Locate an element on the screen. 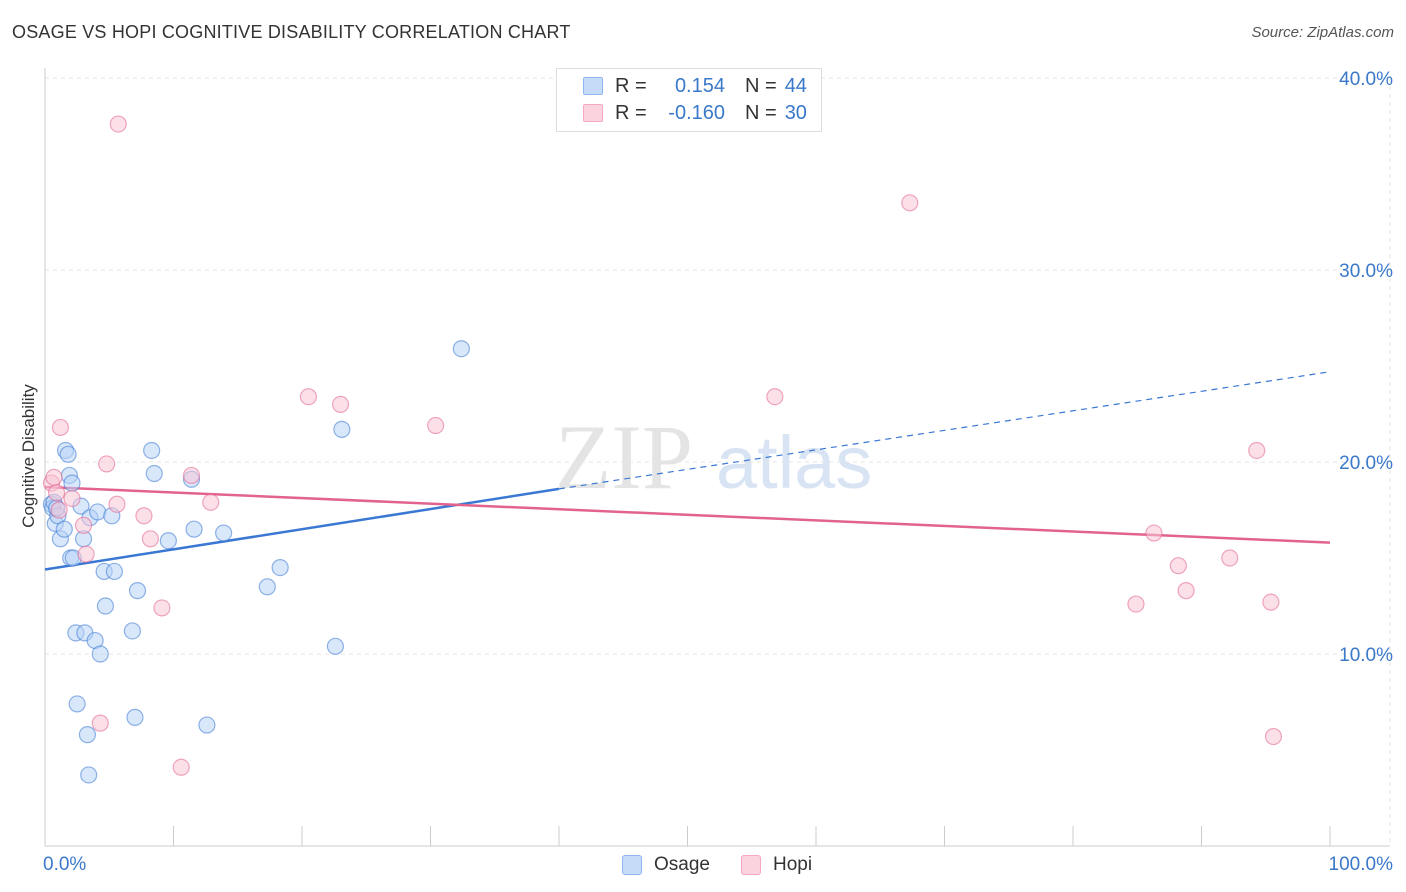  stats-legend: R = 0.154 N = 44 R = -0.160 N = 30 is located at coordinates (689, 100).